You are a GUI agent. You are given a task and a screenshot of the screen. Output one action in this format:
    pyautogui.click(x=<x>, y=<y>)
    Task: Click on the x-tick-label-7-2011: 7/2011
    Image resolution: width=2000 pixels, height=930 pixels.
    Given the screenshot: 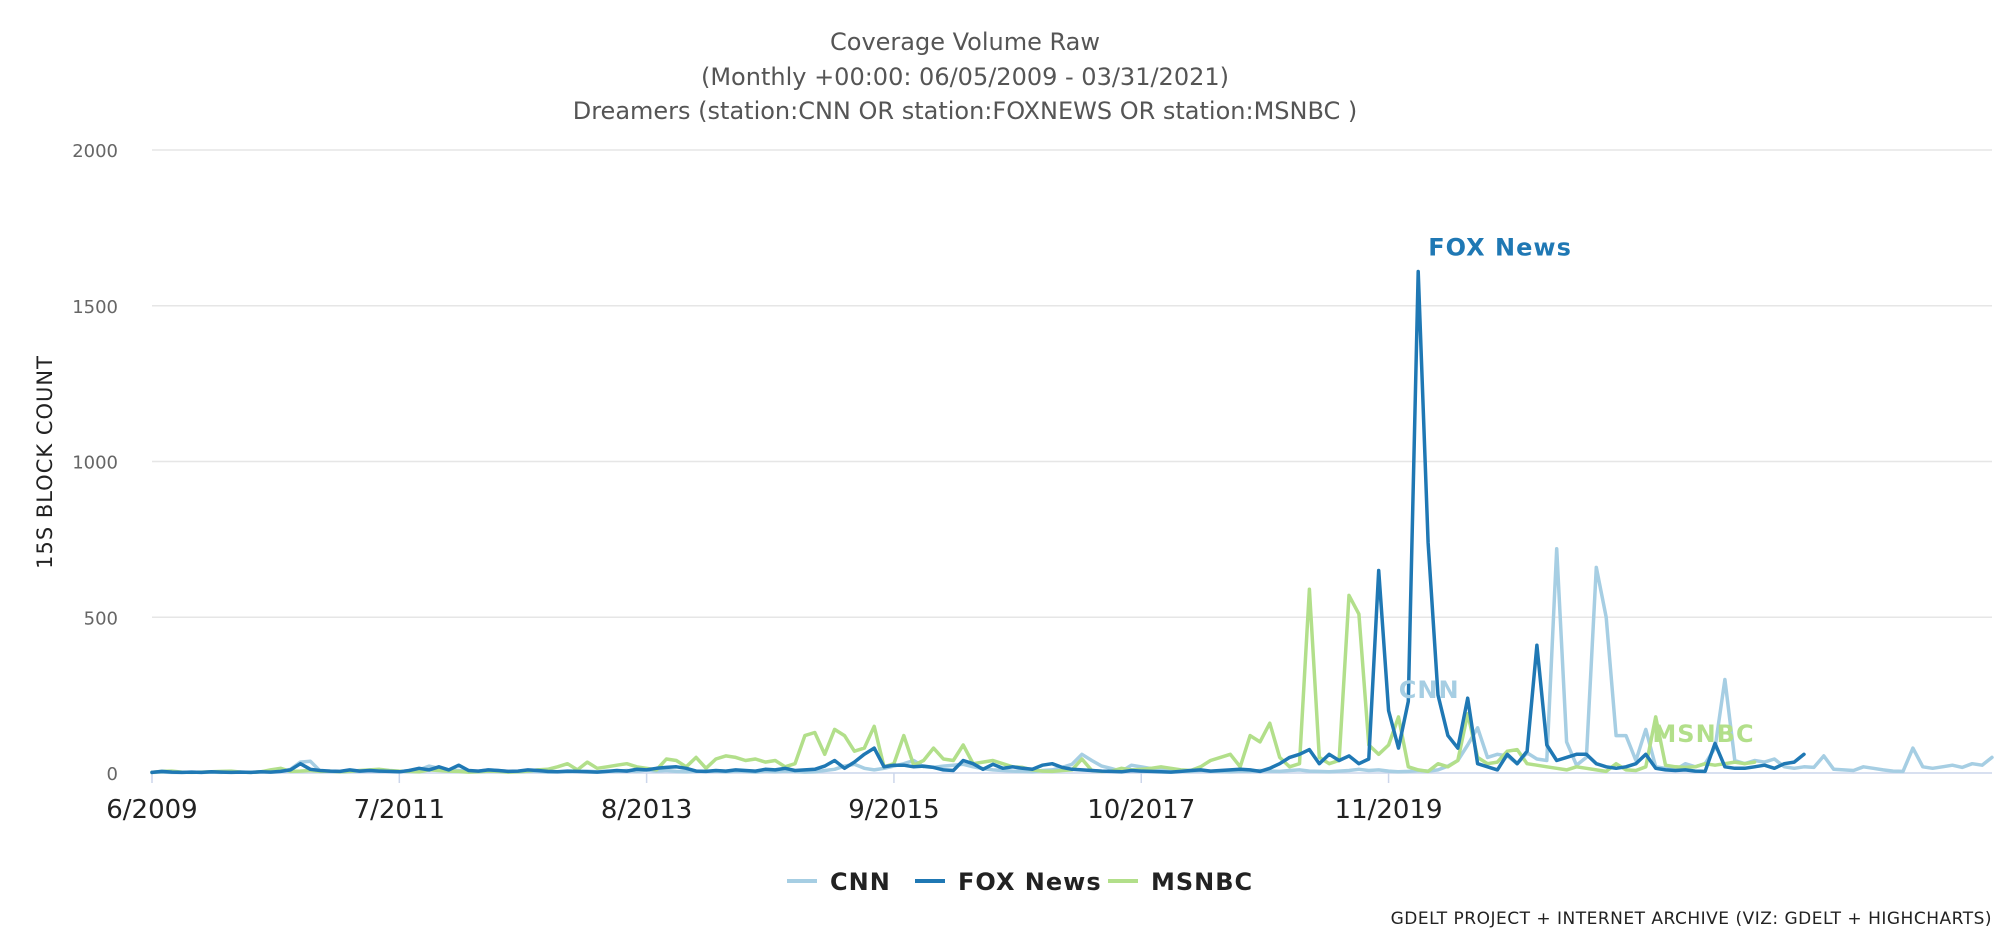 What is the action you would take?
    pyautogui.click(x=399, y=810)
    